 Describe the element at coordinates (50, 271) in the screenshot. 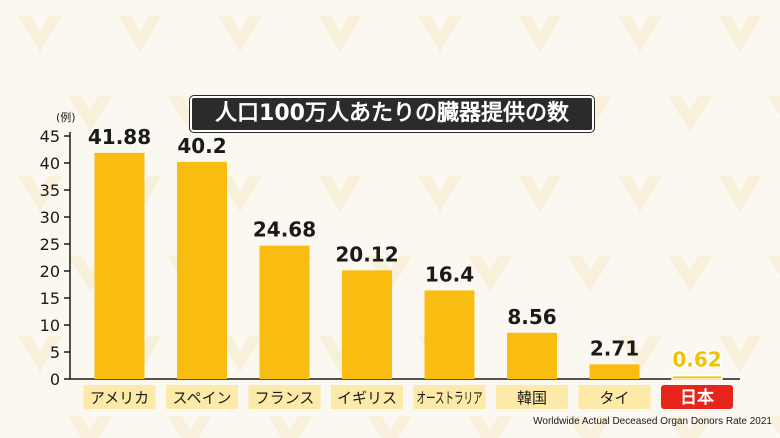

I see `y-tick-label: 20` at that location.